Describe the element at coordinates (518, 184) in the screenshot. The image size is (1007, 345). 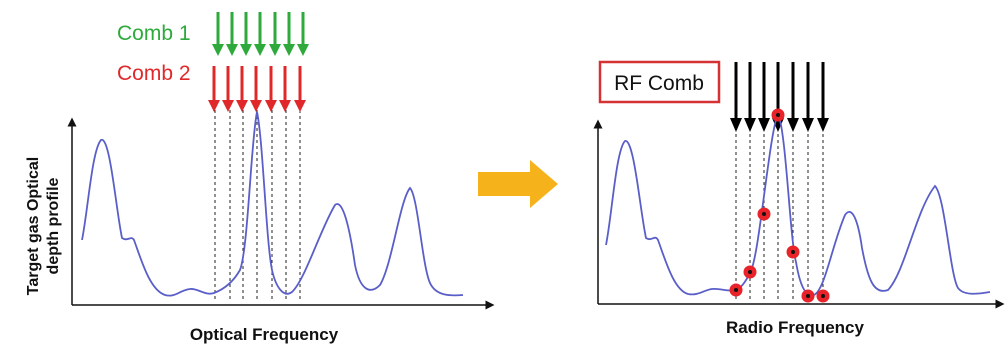
I see `right-arrow-icon` at that location.